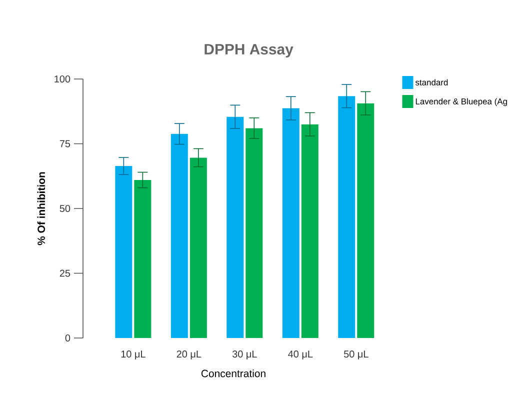 The width and height of the screenshot is (528, 411). What do you see at coordinates (300, 355) in the screenshot?
I see `x-tick-label: 40 μL` at bounding box center [300, 355].